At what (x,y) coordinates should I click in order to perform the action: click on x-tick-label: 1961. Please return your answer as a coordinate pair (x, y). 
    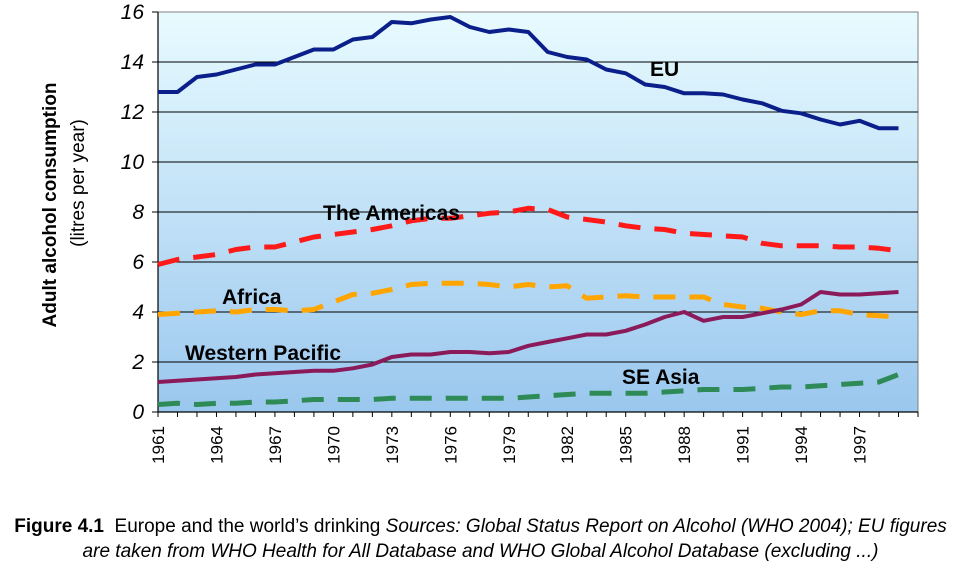
    Looking at the image, I should click on (158, 445).